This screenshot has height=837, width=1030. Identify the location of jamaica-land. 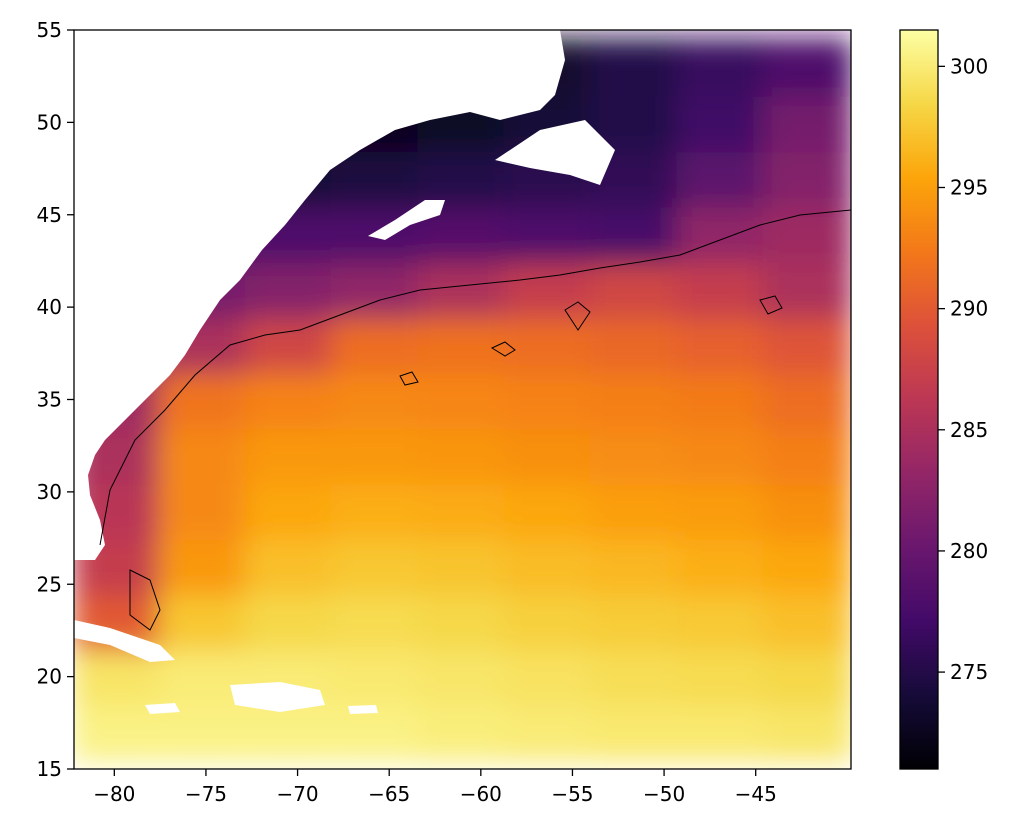
(162, 708).